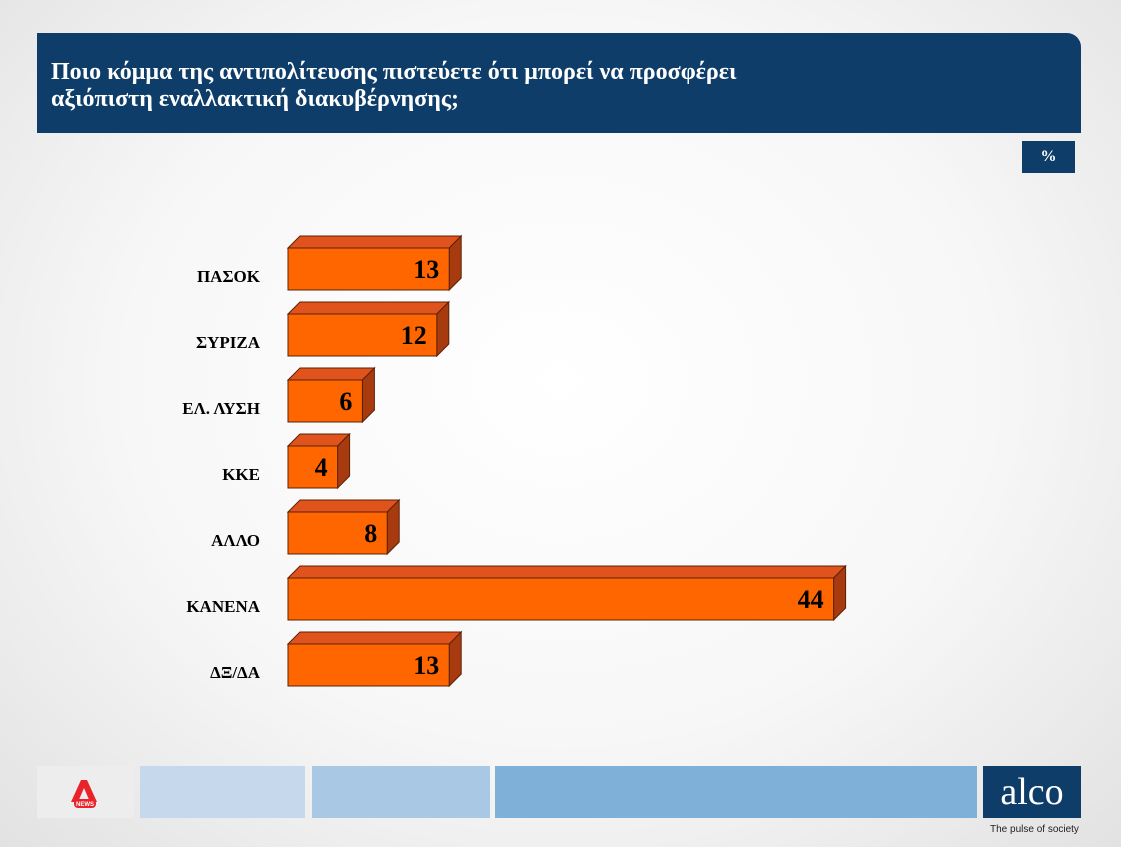 The height and width of the screenshot is (847, 1121). I want to click on value-label: 12, so click(414, 335).